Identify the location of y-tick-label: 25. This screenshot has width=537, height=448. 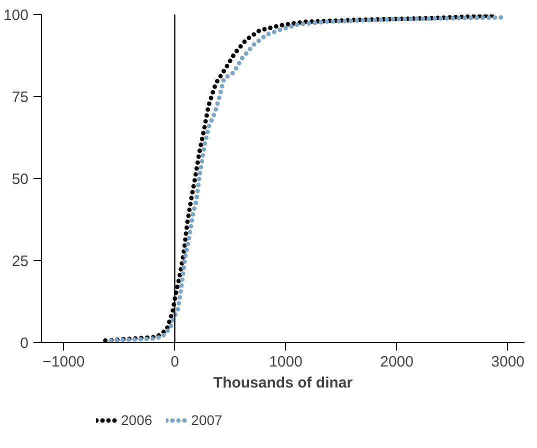
(20, 261).